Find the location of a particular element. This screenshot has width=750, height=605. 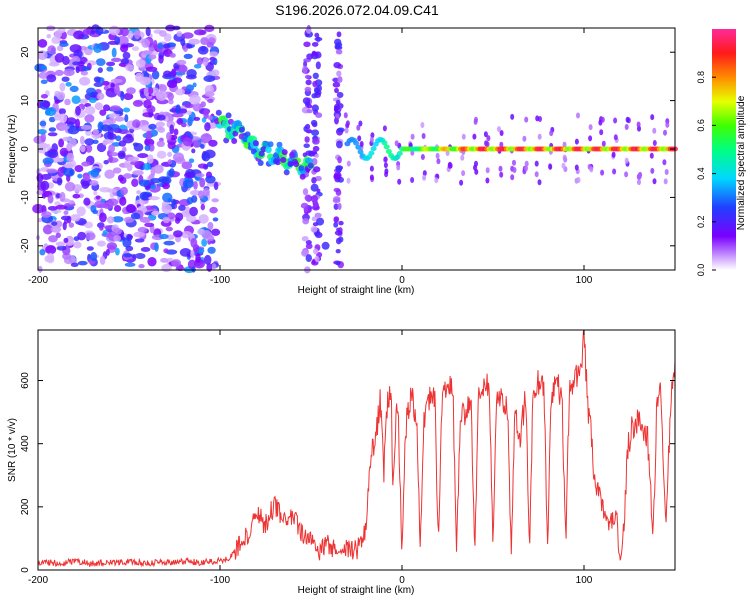

spectrogram-y-tick-label: -20 is located at coordinates (25, 245).